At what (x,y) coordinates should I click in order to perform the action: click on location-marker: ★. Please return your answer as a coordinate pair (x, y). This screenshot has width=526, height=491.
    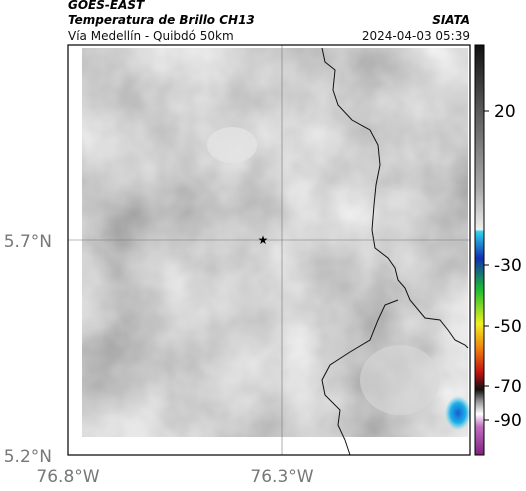
    Looking at the image, I should click on (263, 240).